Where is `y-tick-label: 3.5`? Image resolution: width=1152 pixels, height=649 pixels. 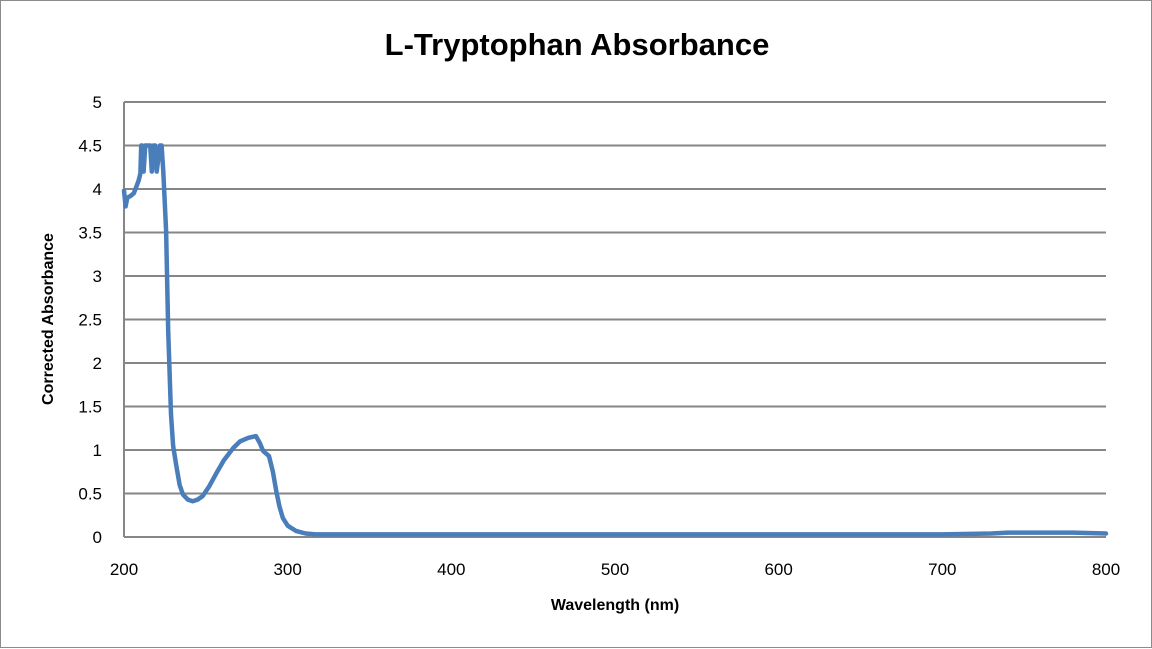 y-tick-label: 3.5 is located at coordinates (90, 233).